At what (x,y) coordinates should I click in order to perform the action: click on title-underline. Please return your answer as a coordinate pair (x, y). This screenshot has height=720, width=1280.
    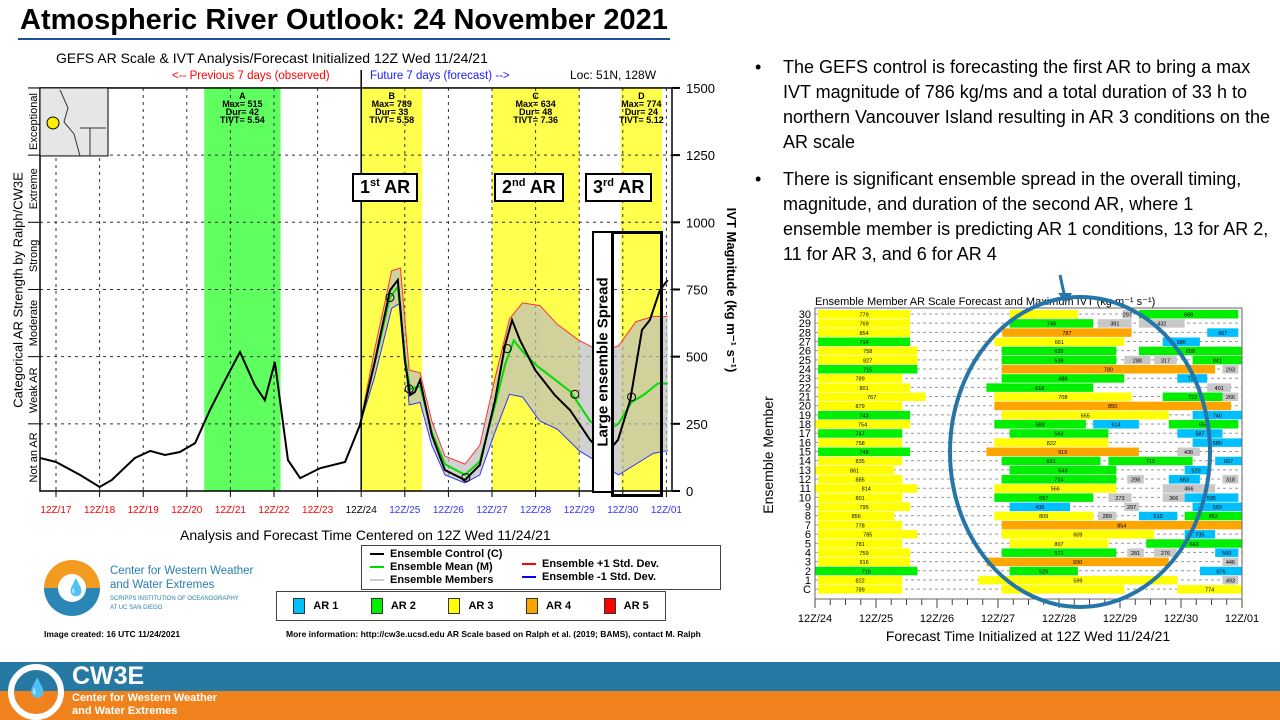
    Looking at the image, I should click on (344, 39).